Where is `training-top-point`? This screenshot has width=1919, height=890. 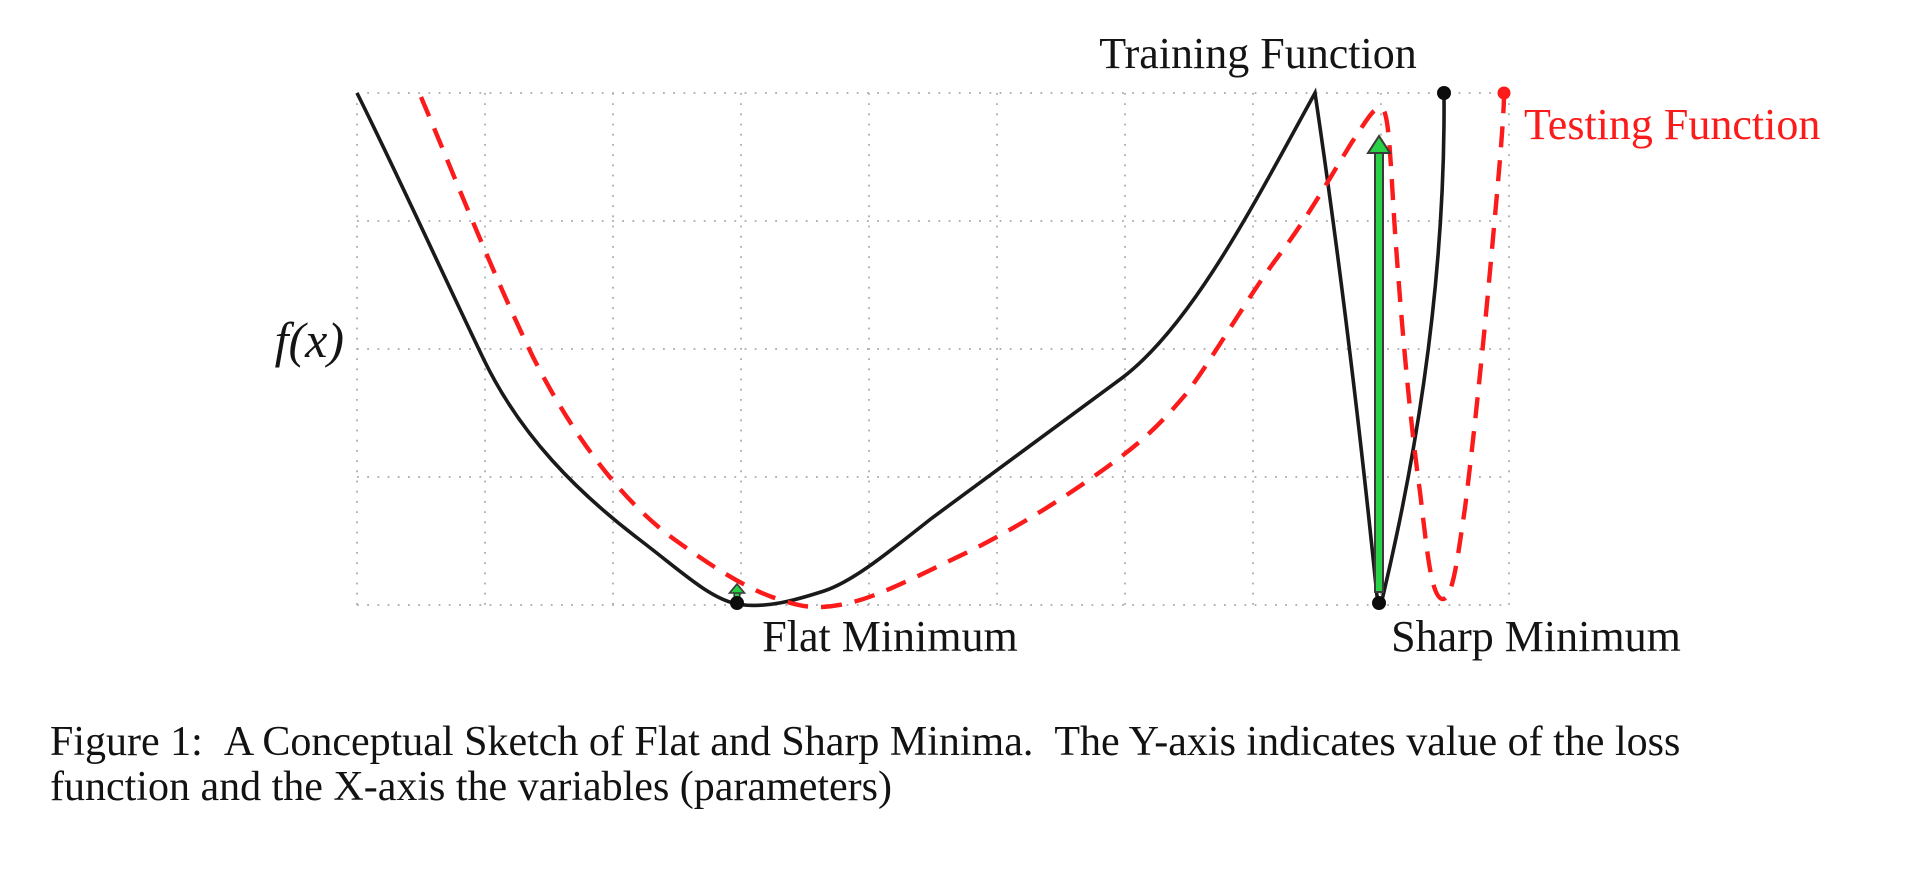 training-top-point is located at coordinates (1444, 93).